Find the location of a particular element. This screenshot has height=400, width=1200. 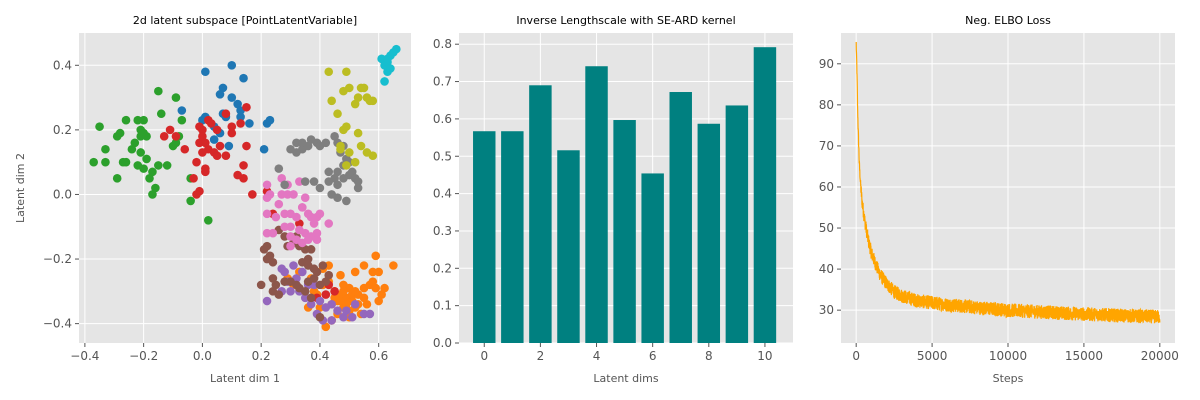

loss-x-axis-label: Steps is located at coordinates (1008, 378).